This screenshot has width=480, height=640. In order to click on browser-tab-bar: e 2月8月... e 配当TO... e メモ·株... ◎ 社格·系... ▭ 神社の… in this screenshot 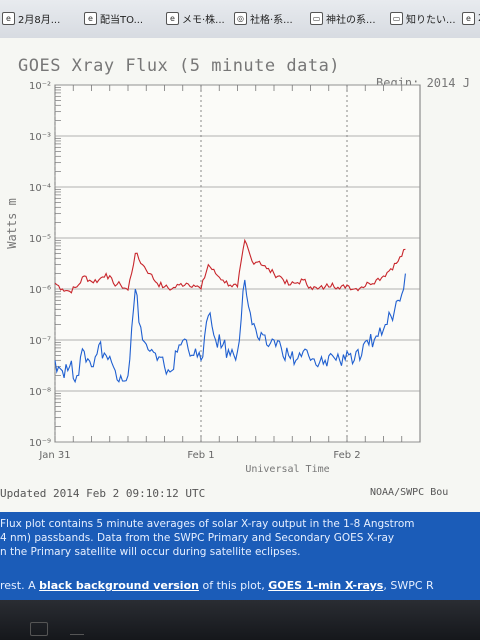, I will do `click(240, 19)`.